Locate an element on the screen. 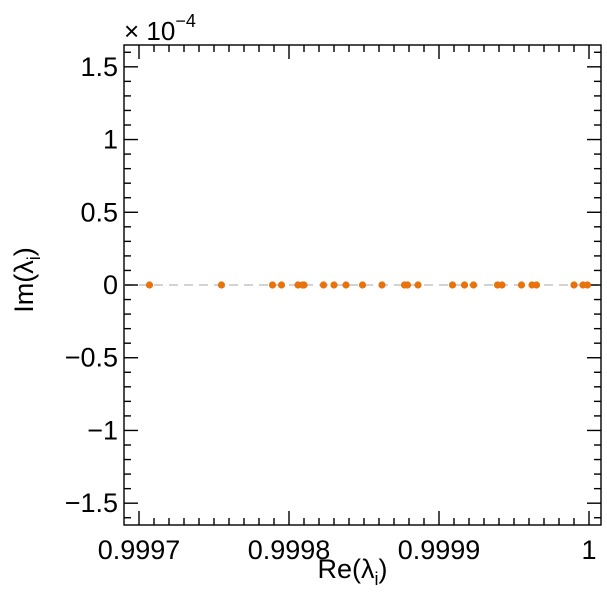 Image resolution: width=607 pixels, height=600 pixels. y-axis-multiplier: × 10⁻⁴ is located at coordinates (160, 28).